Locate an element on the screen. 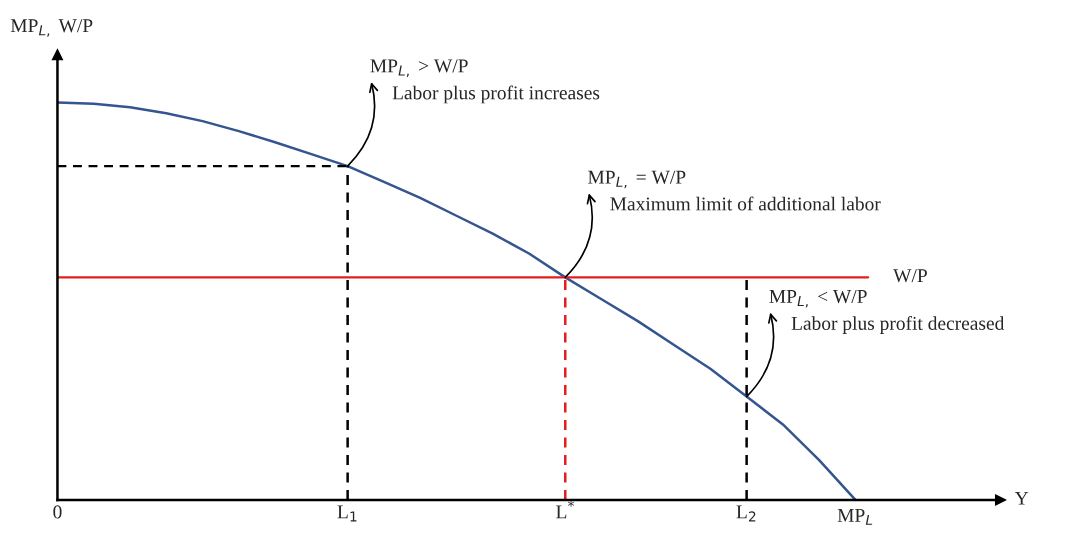 This screenshot has height=537, width=1084. annotation: Labor plus profit increases is located at coordinates (496, 94).